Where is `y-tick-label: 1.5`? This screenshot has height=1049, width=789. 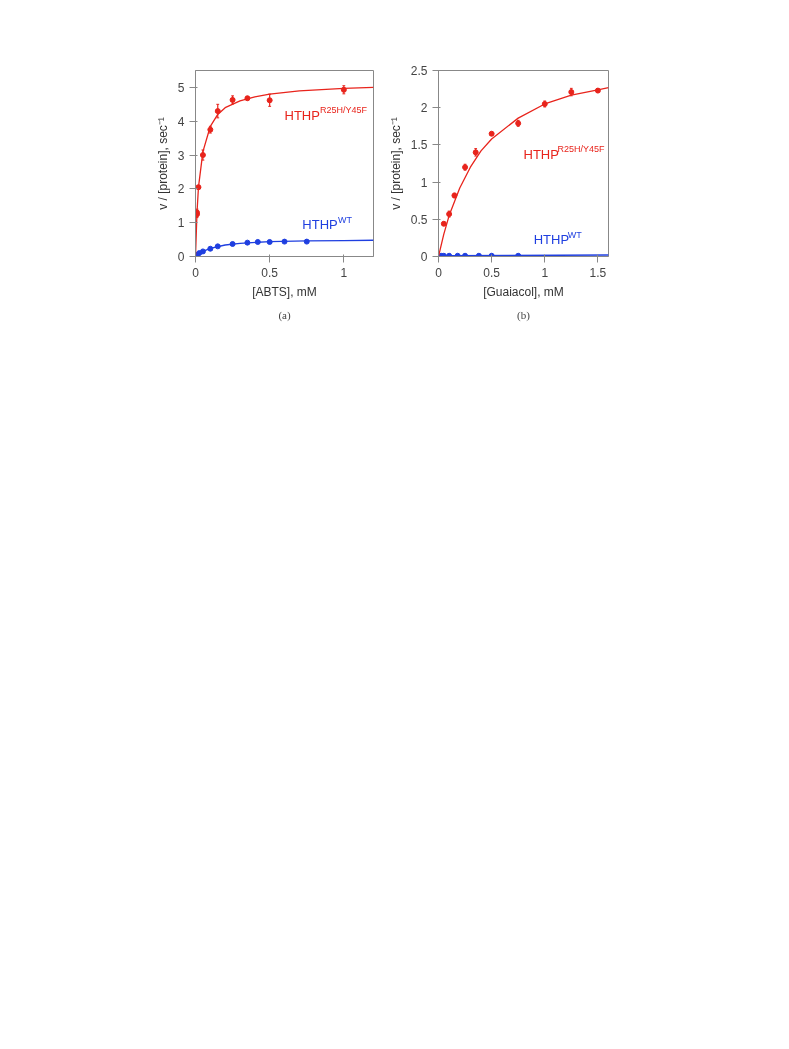
y-tick-label: 1.5 is located at coordinates (419, 145).